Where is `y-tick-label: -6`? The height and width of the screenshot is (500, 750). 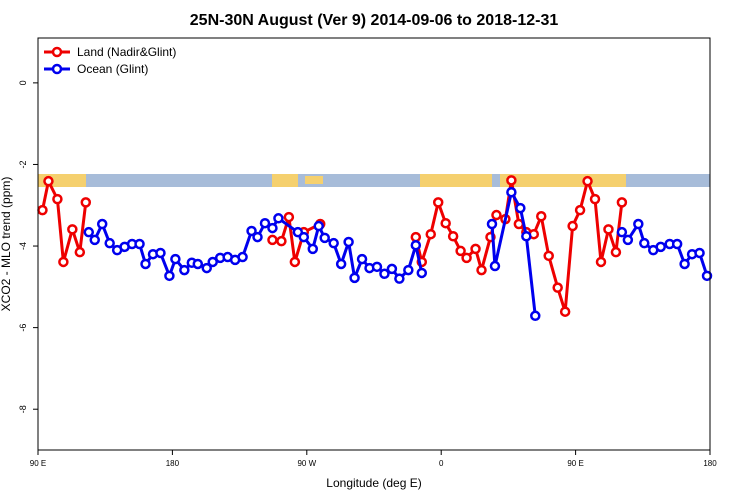
y-tick-label: -6 is located at coordinates (23, 328).